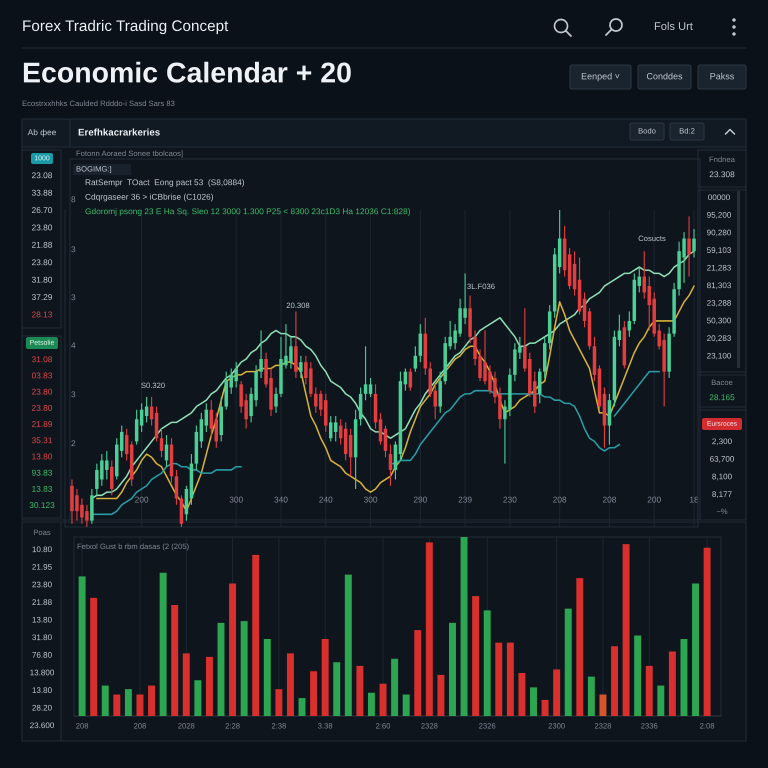 The image size is (768, 768). I want to click on text: 33.88, so click(42, 193).